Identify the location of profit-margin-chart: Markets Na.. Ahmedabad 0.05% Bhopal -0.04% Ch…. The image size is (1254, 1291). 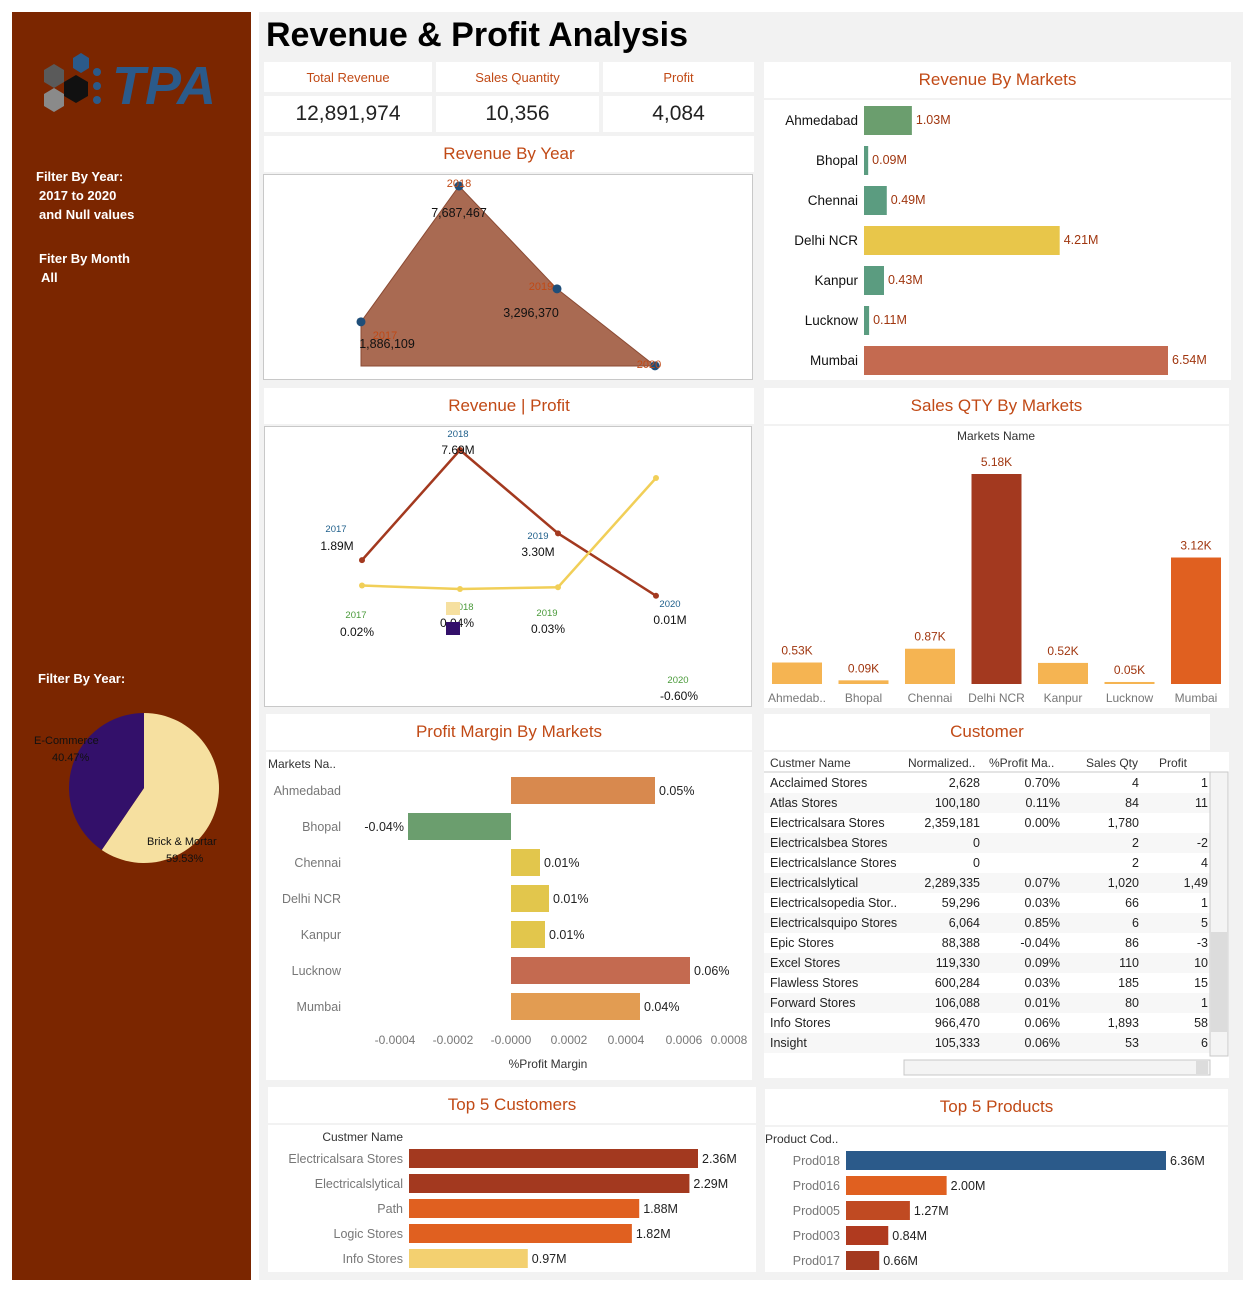
(509, 916).